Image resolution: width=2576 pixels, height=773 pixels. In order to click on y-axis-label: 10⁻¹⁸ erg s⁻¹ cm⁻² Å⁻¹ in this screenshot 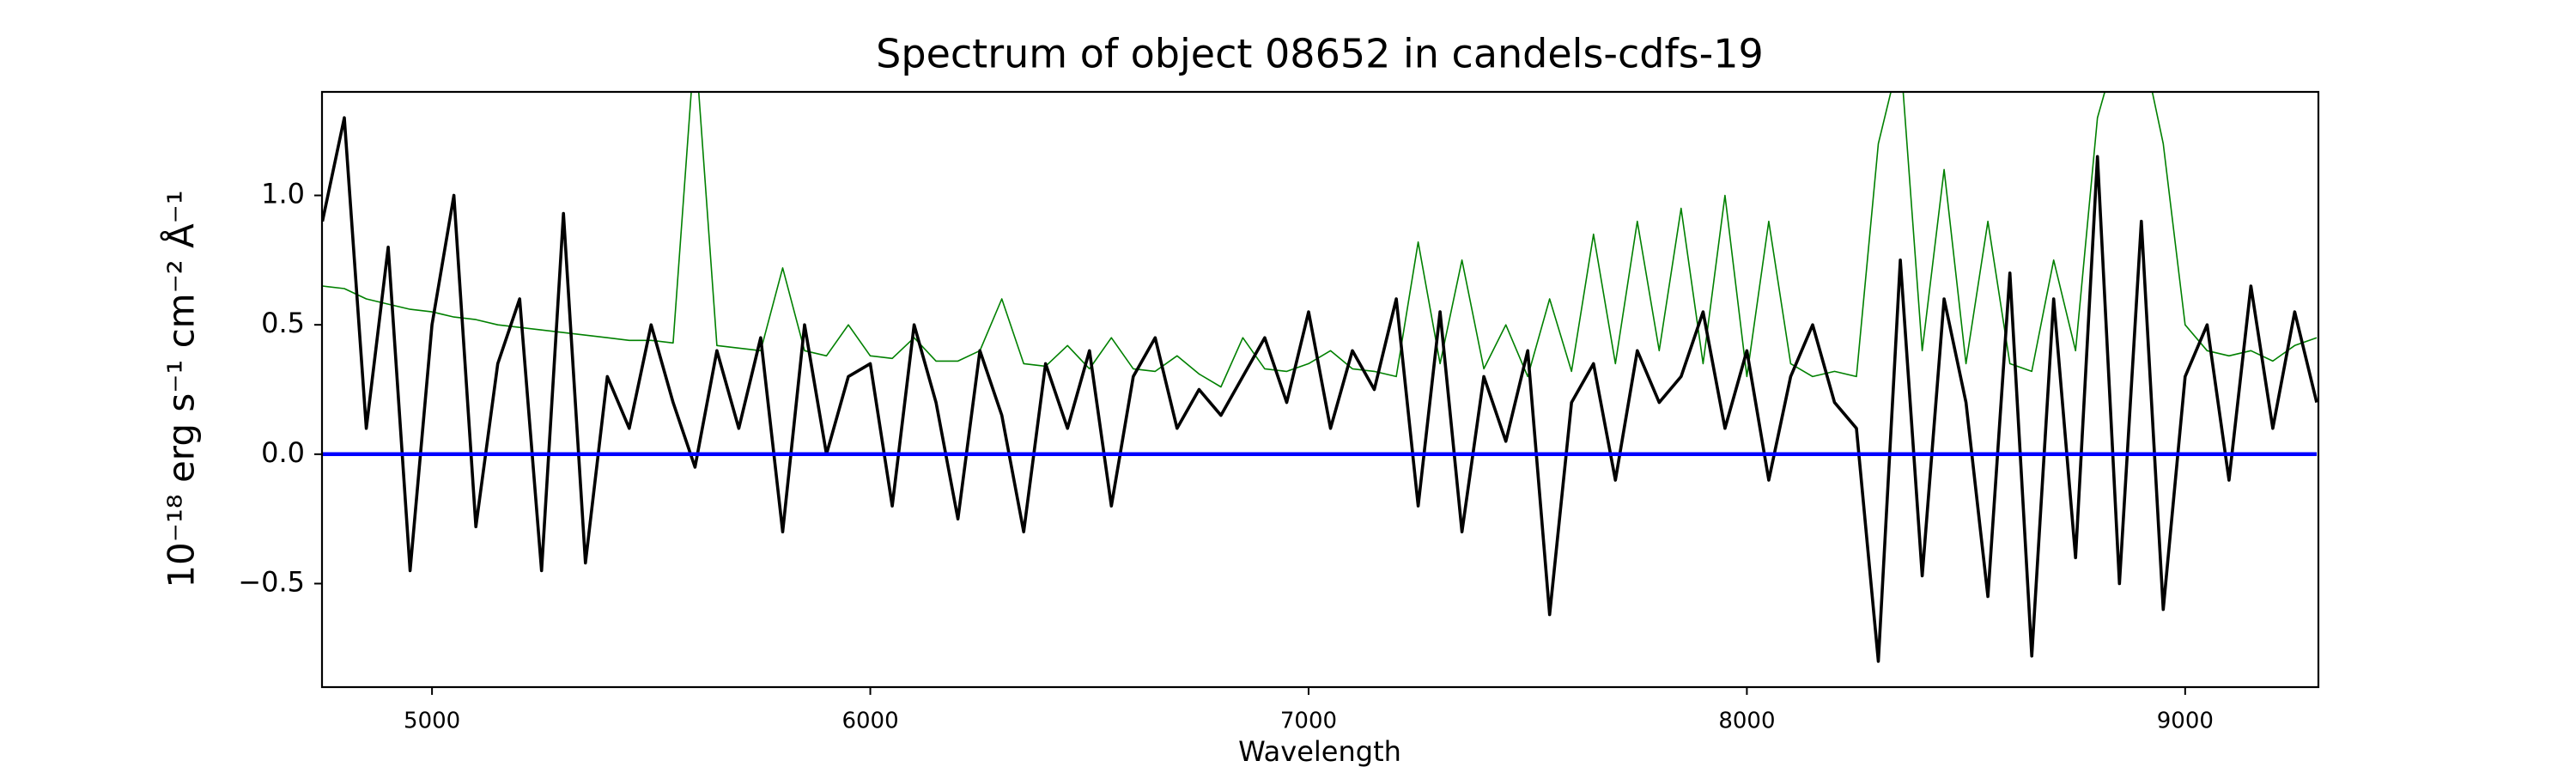, I will do `click(181, 388)`.